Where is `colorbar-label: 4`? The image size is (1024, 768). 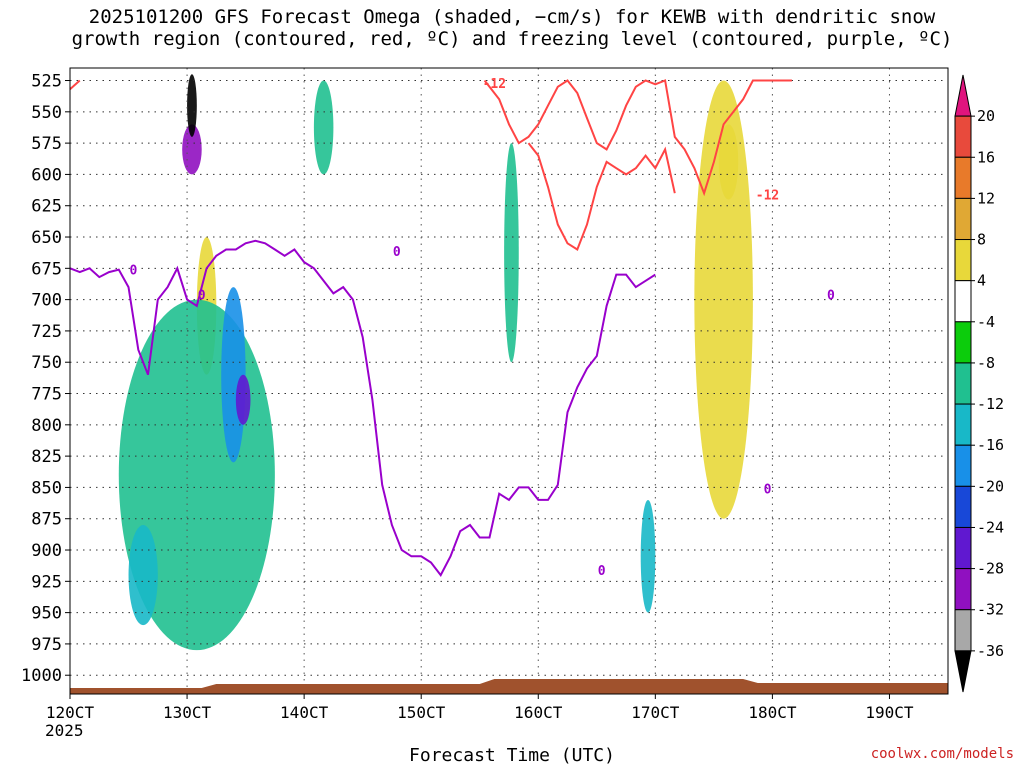
colorbar-label: 4 is located at coordinates (981, 281).